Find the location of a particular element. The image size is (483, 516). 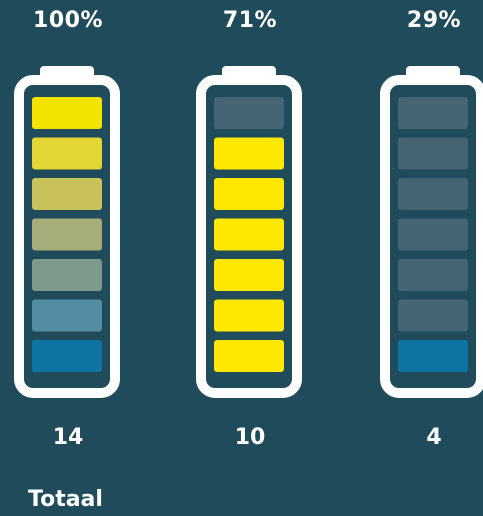

battery-1-count: 14 is located at coordinates (68, 437).